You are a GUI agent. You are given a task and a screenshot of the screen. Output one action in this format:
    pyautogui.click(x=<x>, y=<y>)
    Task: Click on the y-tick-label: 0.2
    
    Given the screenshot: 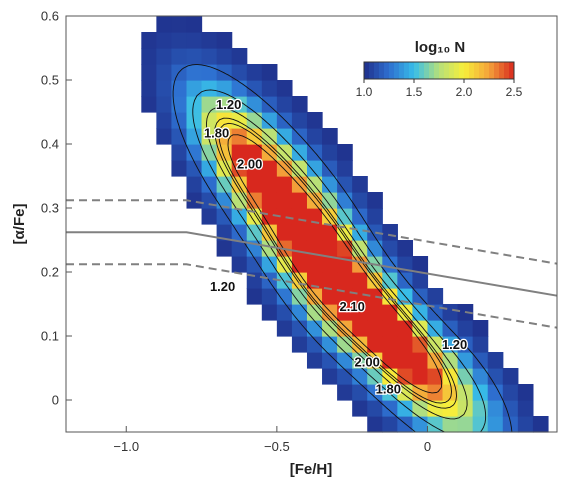 What is the action you would take?
    pyautogui.click(x=50, y=272)
    